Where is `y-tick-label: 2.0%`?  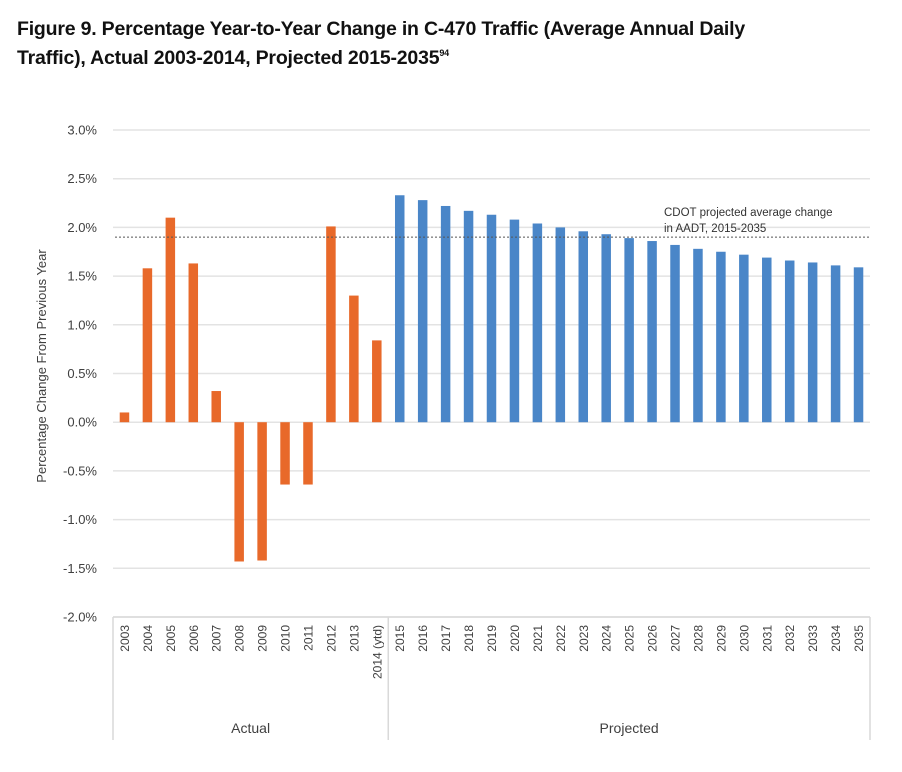 y-tick-label: 2.0% is located at coordinates (82, 227).